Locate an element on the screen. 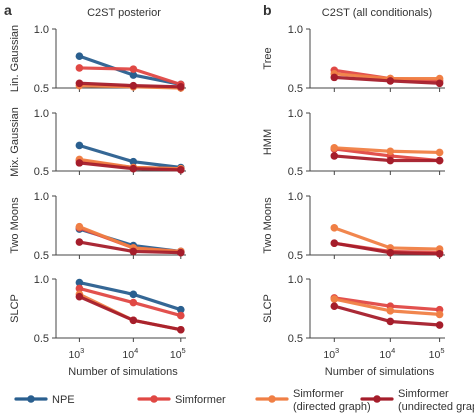  legend-label: NPE is located at coordinates (63, 400).